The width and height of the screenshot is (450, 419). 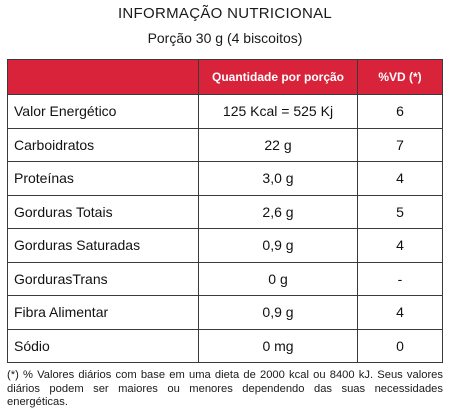 I want to click on table-row: Gorduras Totais 2,6 g 5, so click(x=225, y=211).